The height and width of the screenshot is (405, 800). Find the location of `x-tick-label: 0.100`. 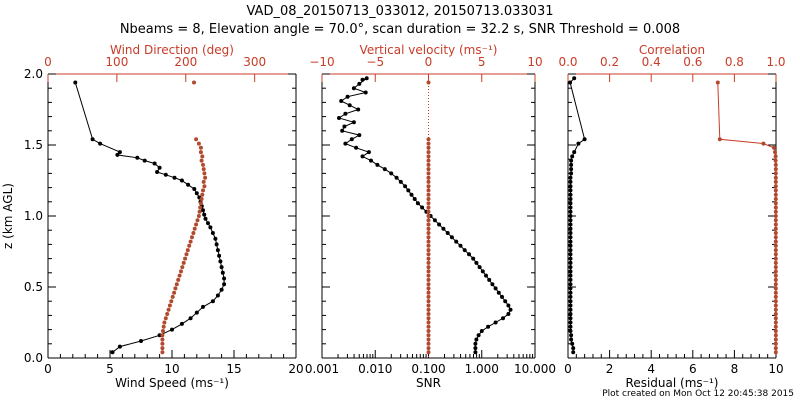

x-tick-label: 0.100 is located at coordinates (428, 369).